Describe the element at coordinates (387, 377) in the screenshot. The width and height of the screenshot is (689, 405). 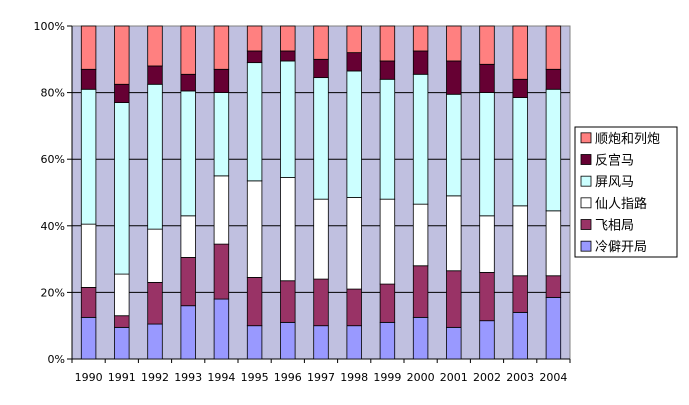
I see `x-tick-label: 1999` at that location.